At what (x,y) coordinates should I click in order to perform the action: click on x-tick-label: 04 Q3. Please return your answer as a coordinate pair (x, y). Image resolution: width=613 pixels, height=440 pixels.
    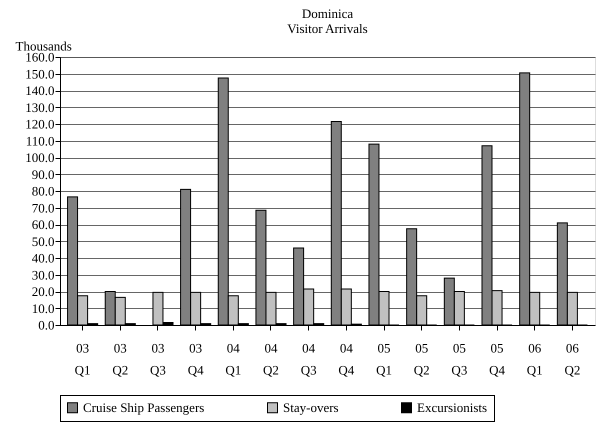
    Looking at the image, I should click on (308, 359).